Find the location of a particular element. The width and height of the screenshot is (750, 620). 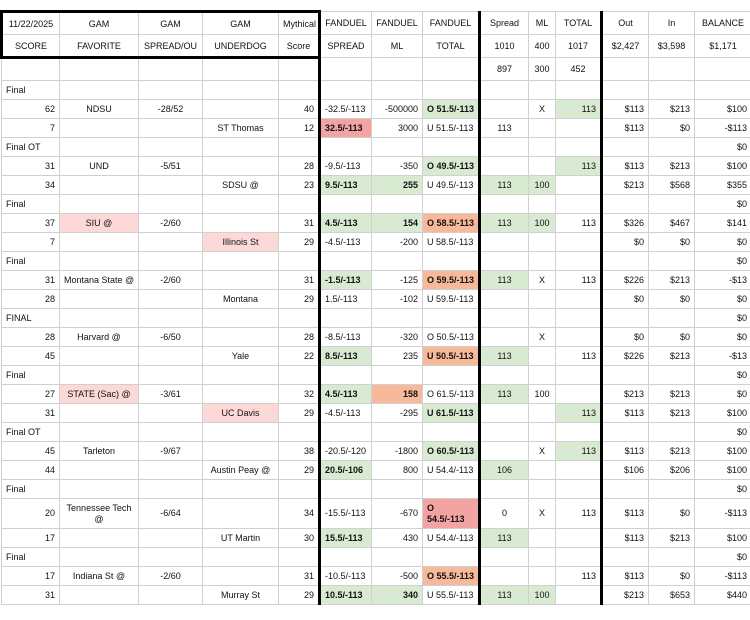

cell: $568 is located at coordinates (672, 185).